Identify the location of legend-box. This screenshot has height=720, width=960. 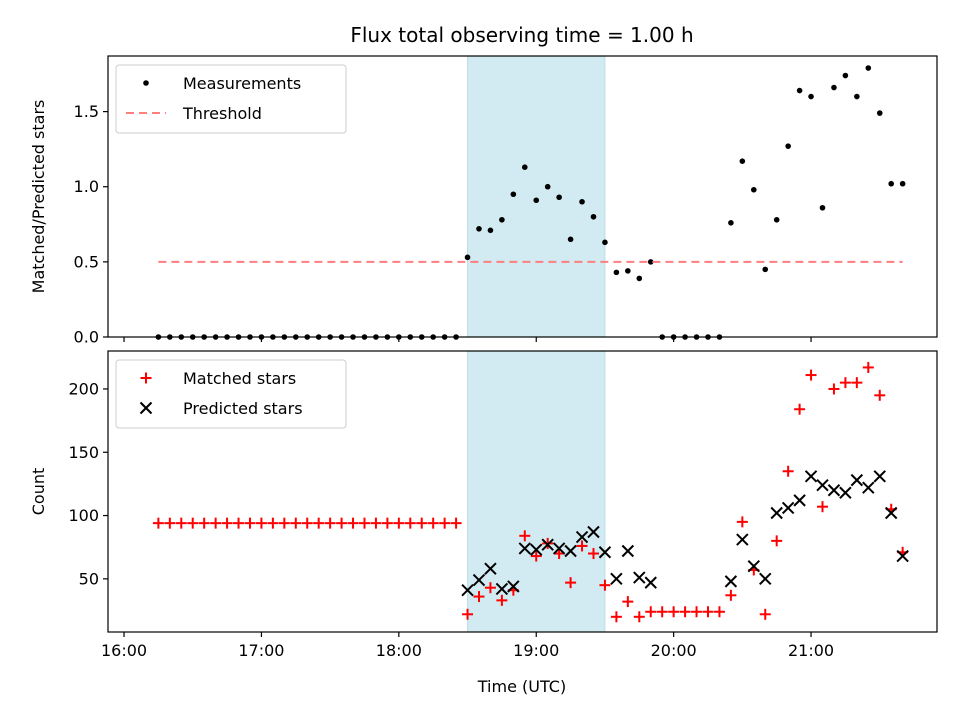
(231, 99).